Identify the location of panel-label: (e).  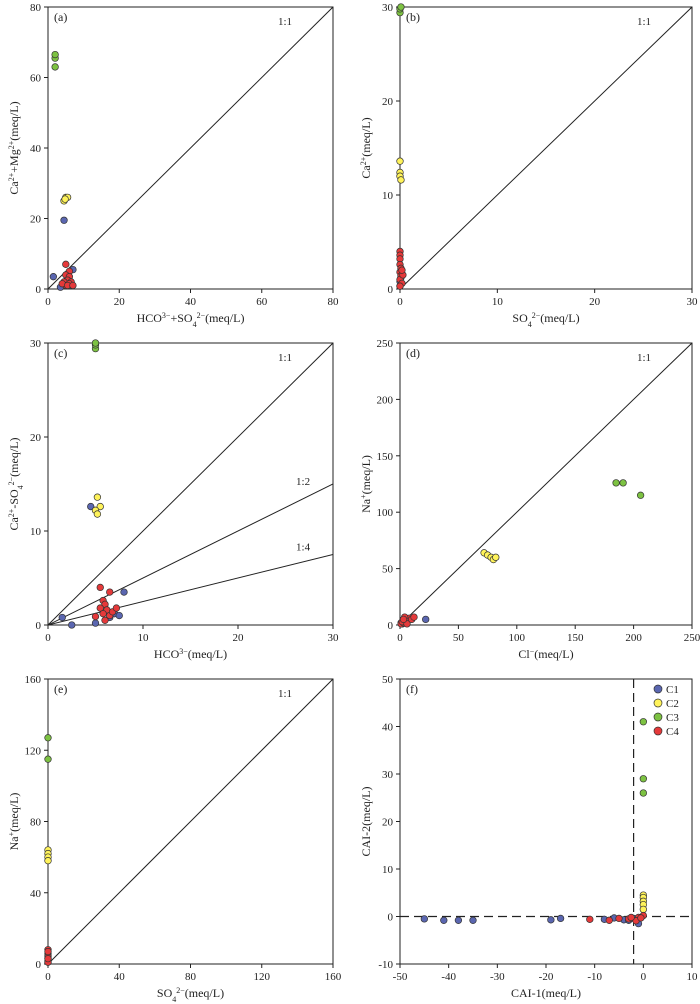
(60, 689).